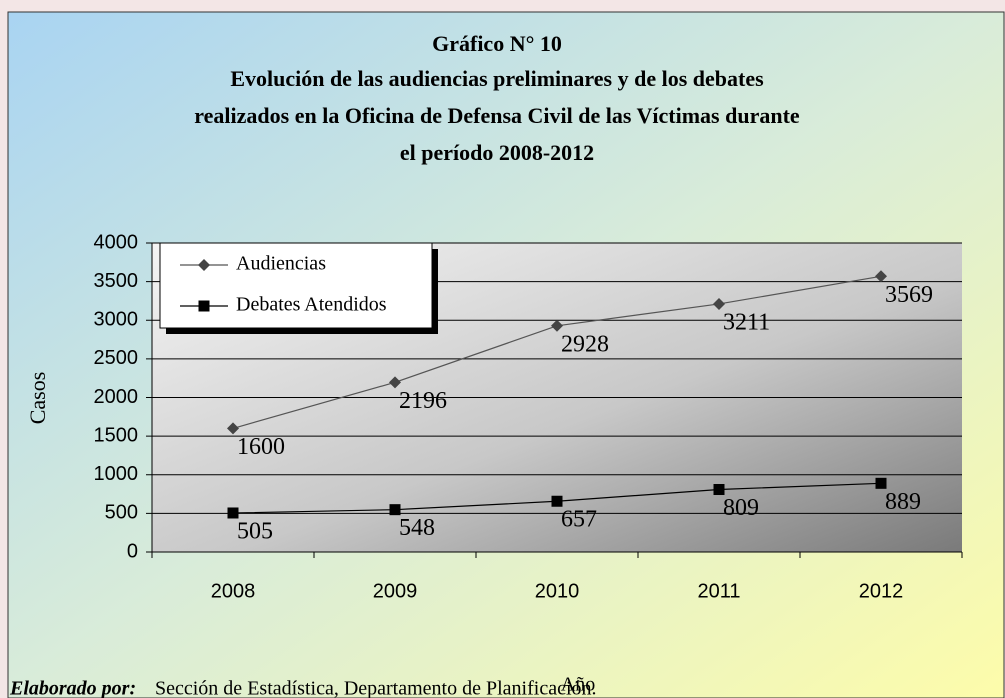  What do you see at coordinates (116, 397) in the screenshot?
I see `y-tick-label: 2000` at bounding box center [116, 397].